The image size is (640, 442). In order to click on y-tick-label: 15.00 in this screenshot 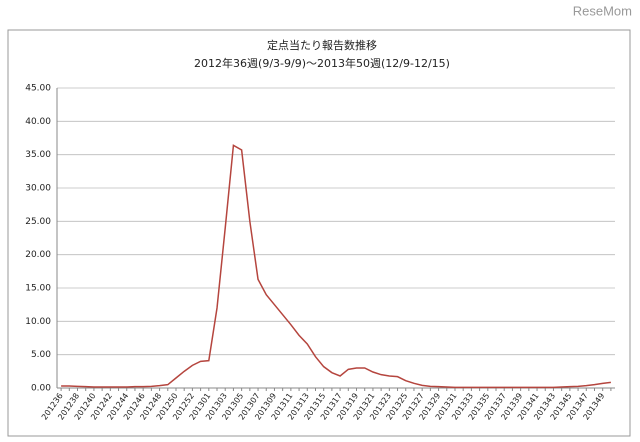, I will do `click(38, 289)`.